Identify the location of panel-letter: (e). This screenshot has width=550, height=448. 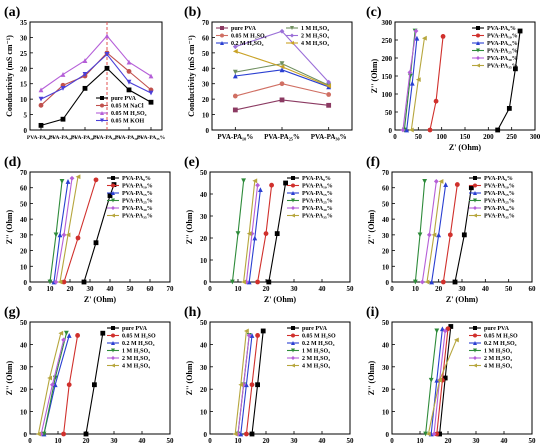
(192, 162).